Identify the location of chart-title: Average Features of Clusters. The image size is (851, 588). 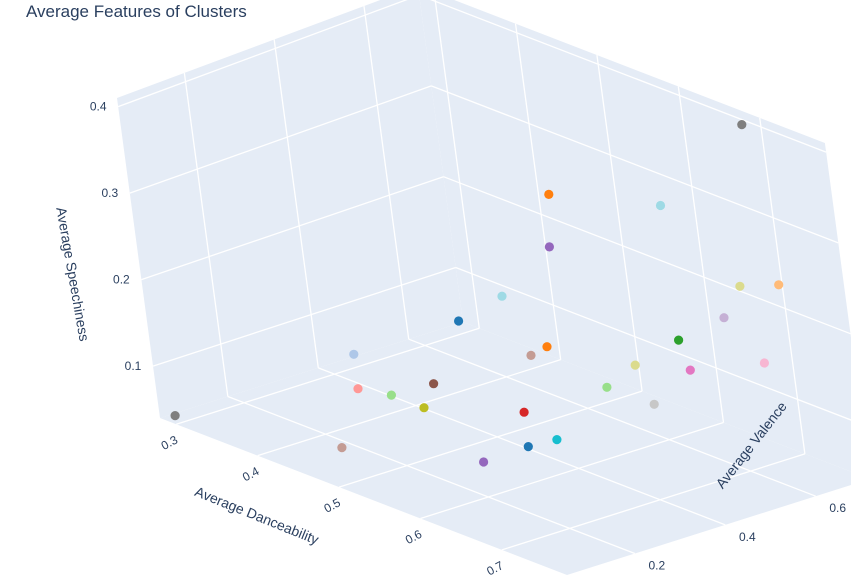
(136, 11).